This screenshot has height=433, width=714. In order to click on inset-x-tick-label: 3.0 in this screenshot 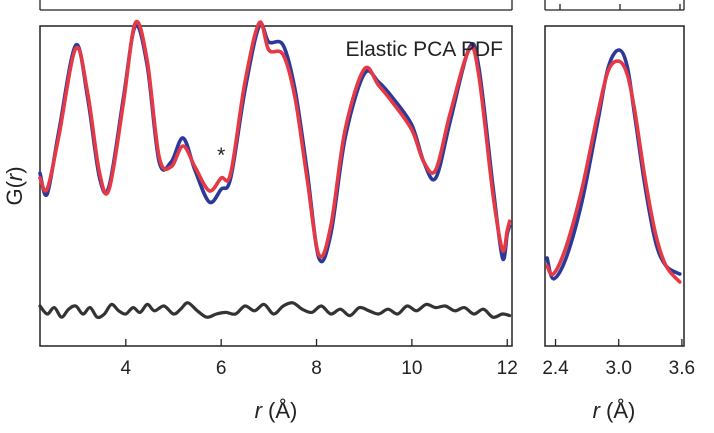, I will do `click(619, 368)`.